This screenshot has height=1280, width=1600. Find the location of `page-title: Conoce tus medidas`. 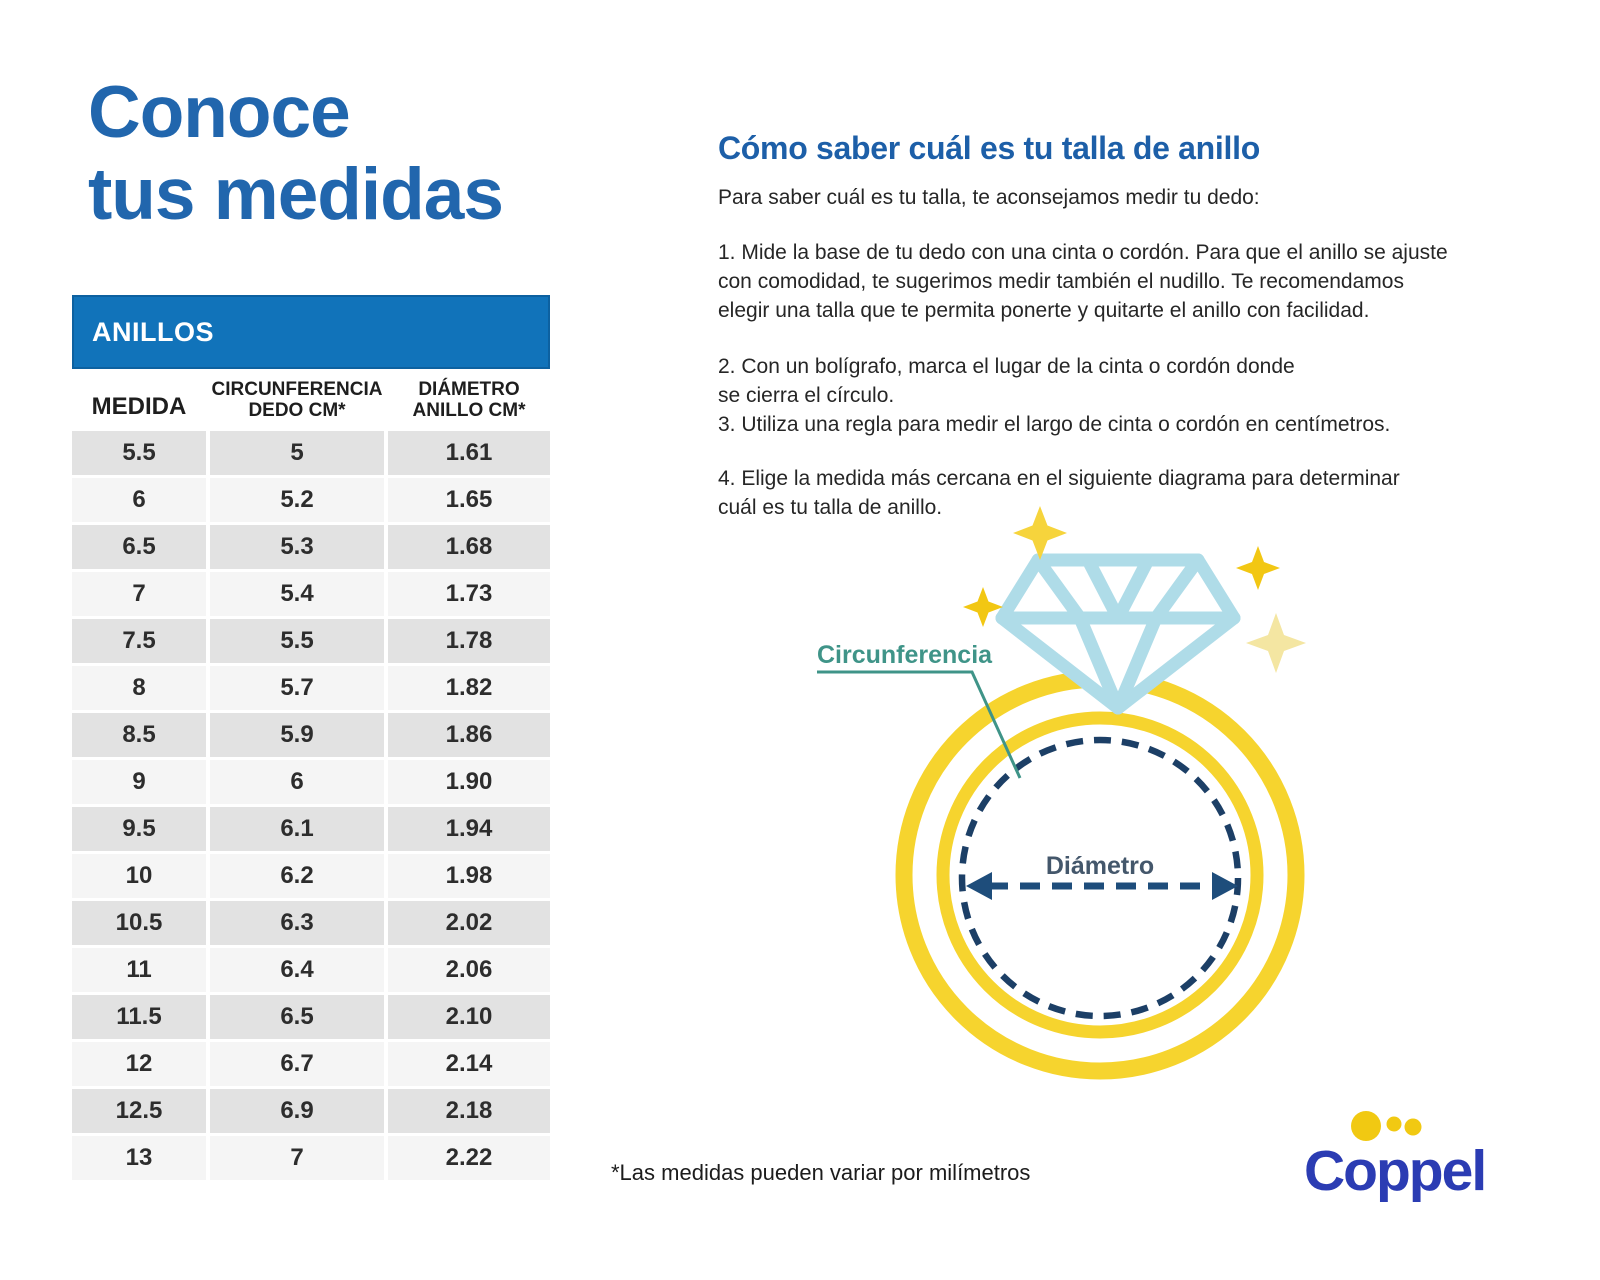

page-title: Conoce tus medidas is located at coordinates (296, 154).